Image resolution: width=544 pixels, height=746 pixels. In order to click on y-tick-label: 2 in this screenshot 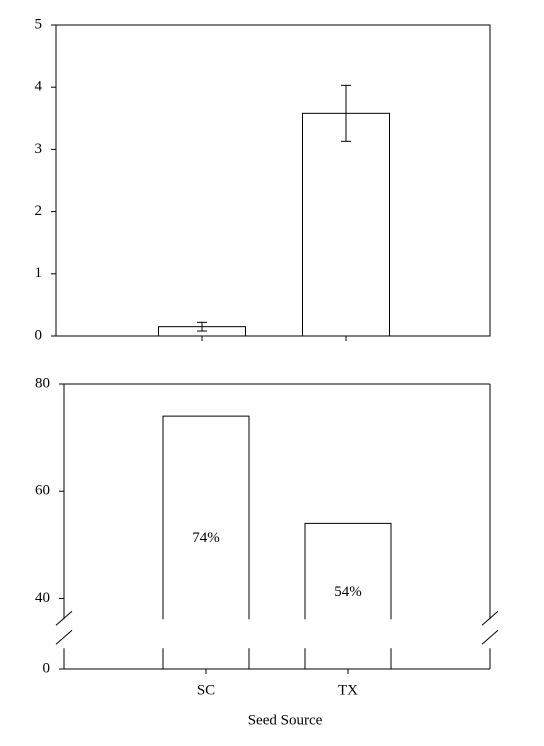, I will do `click(39, 211)`.